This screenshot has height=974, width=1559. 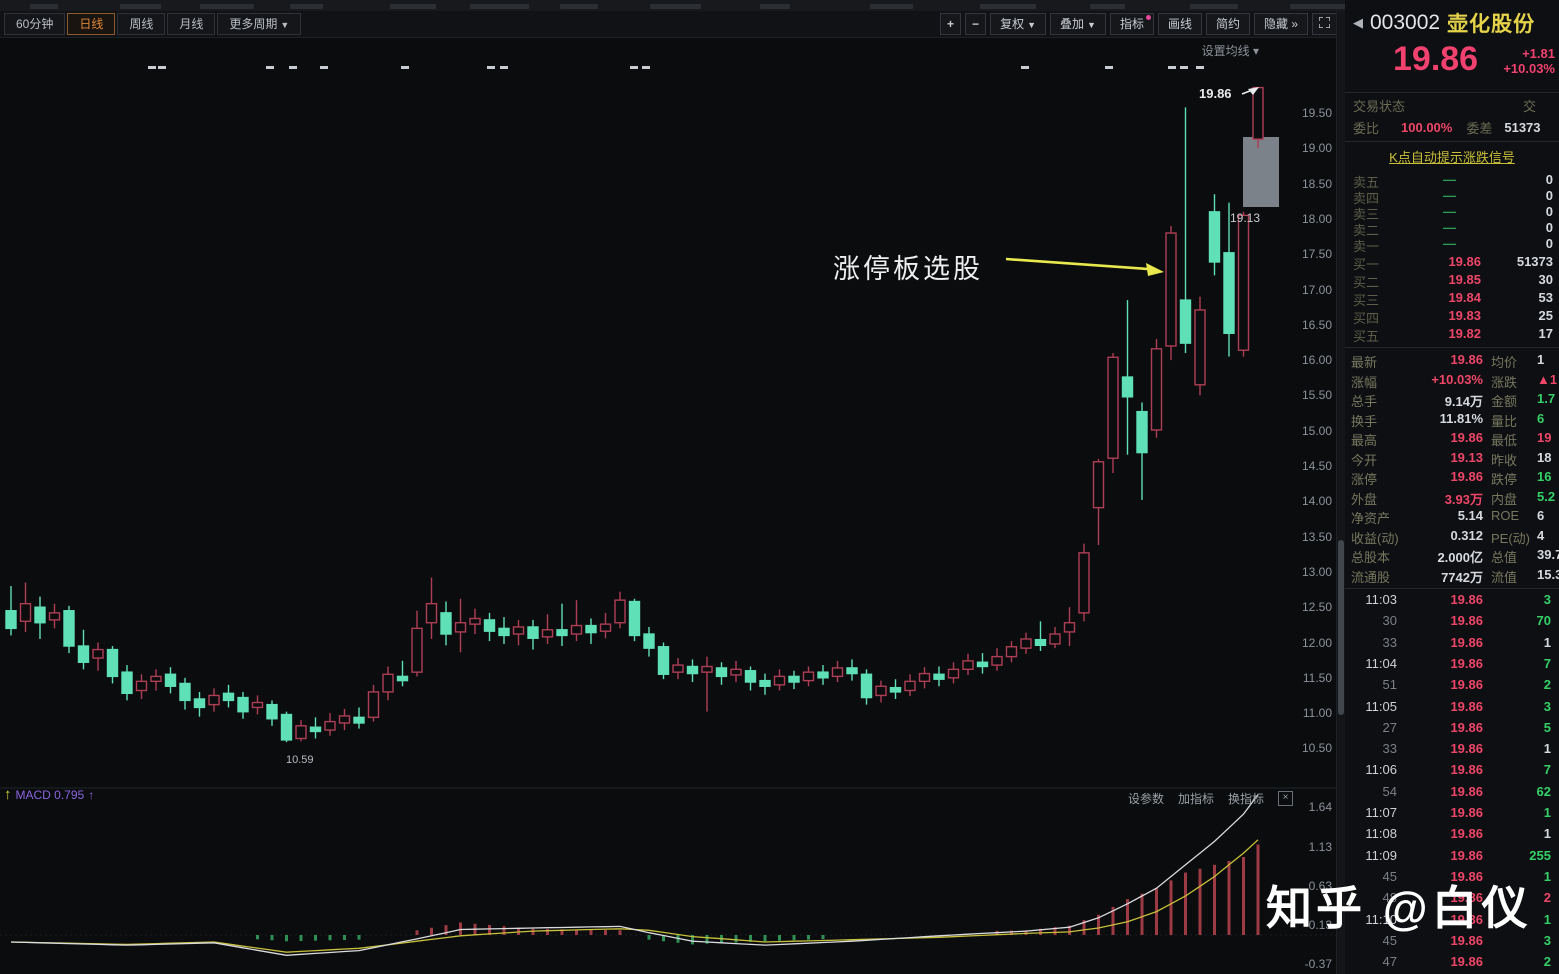 What do you see at coordinates (1547, 940) in the screenshot?
I see `tick-volume: 3` at bounding box center [1547, 940].